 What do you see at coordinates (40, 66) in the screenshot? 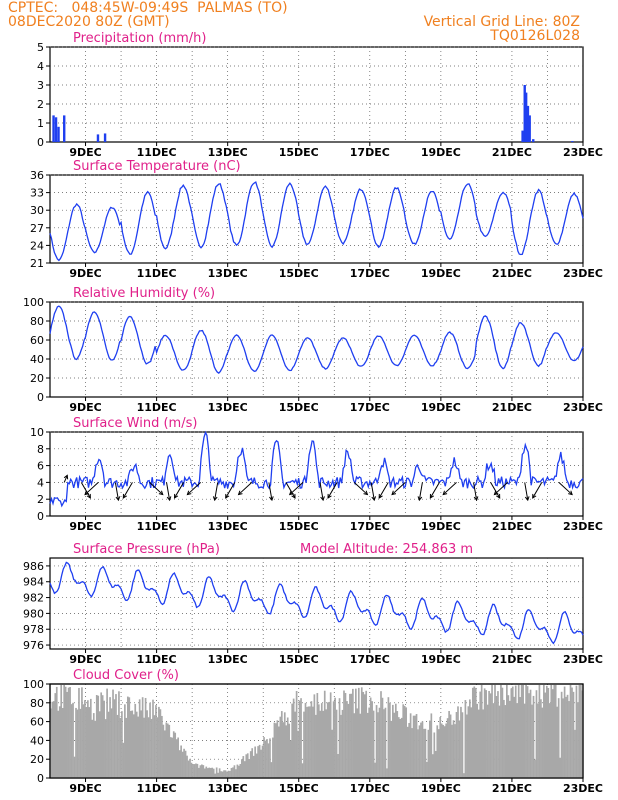
I see `precip-ytick-label: 4` at bounding box center [40, 66].